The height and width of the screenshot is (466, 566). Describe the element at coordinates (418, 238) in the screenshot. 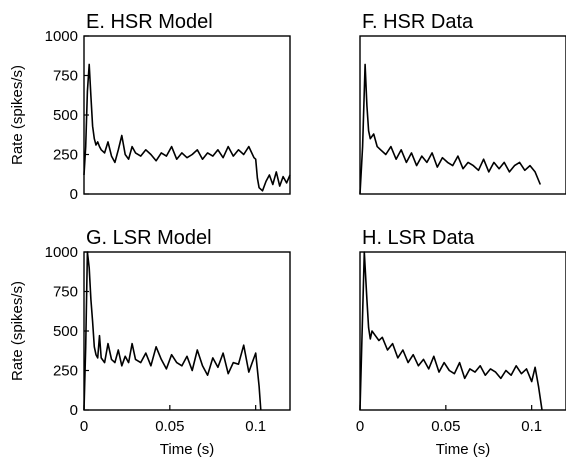

I see `panel-title: H. LSR Data` at that location.